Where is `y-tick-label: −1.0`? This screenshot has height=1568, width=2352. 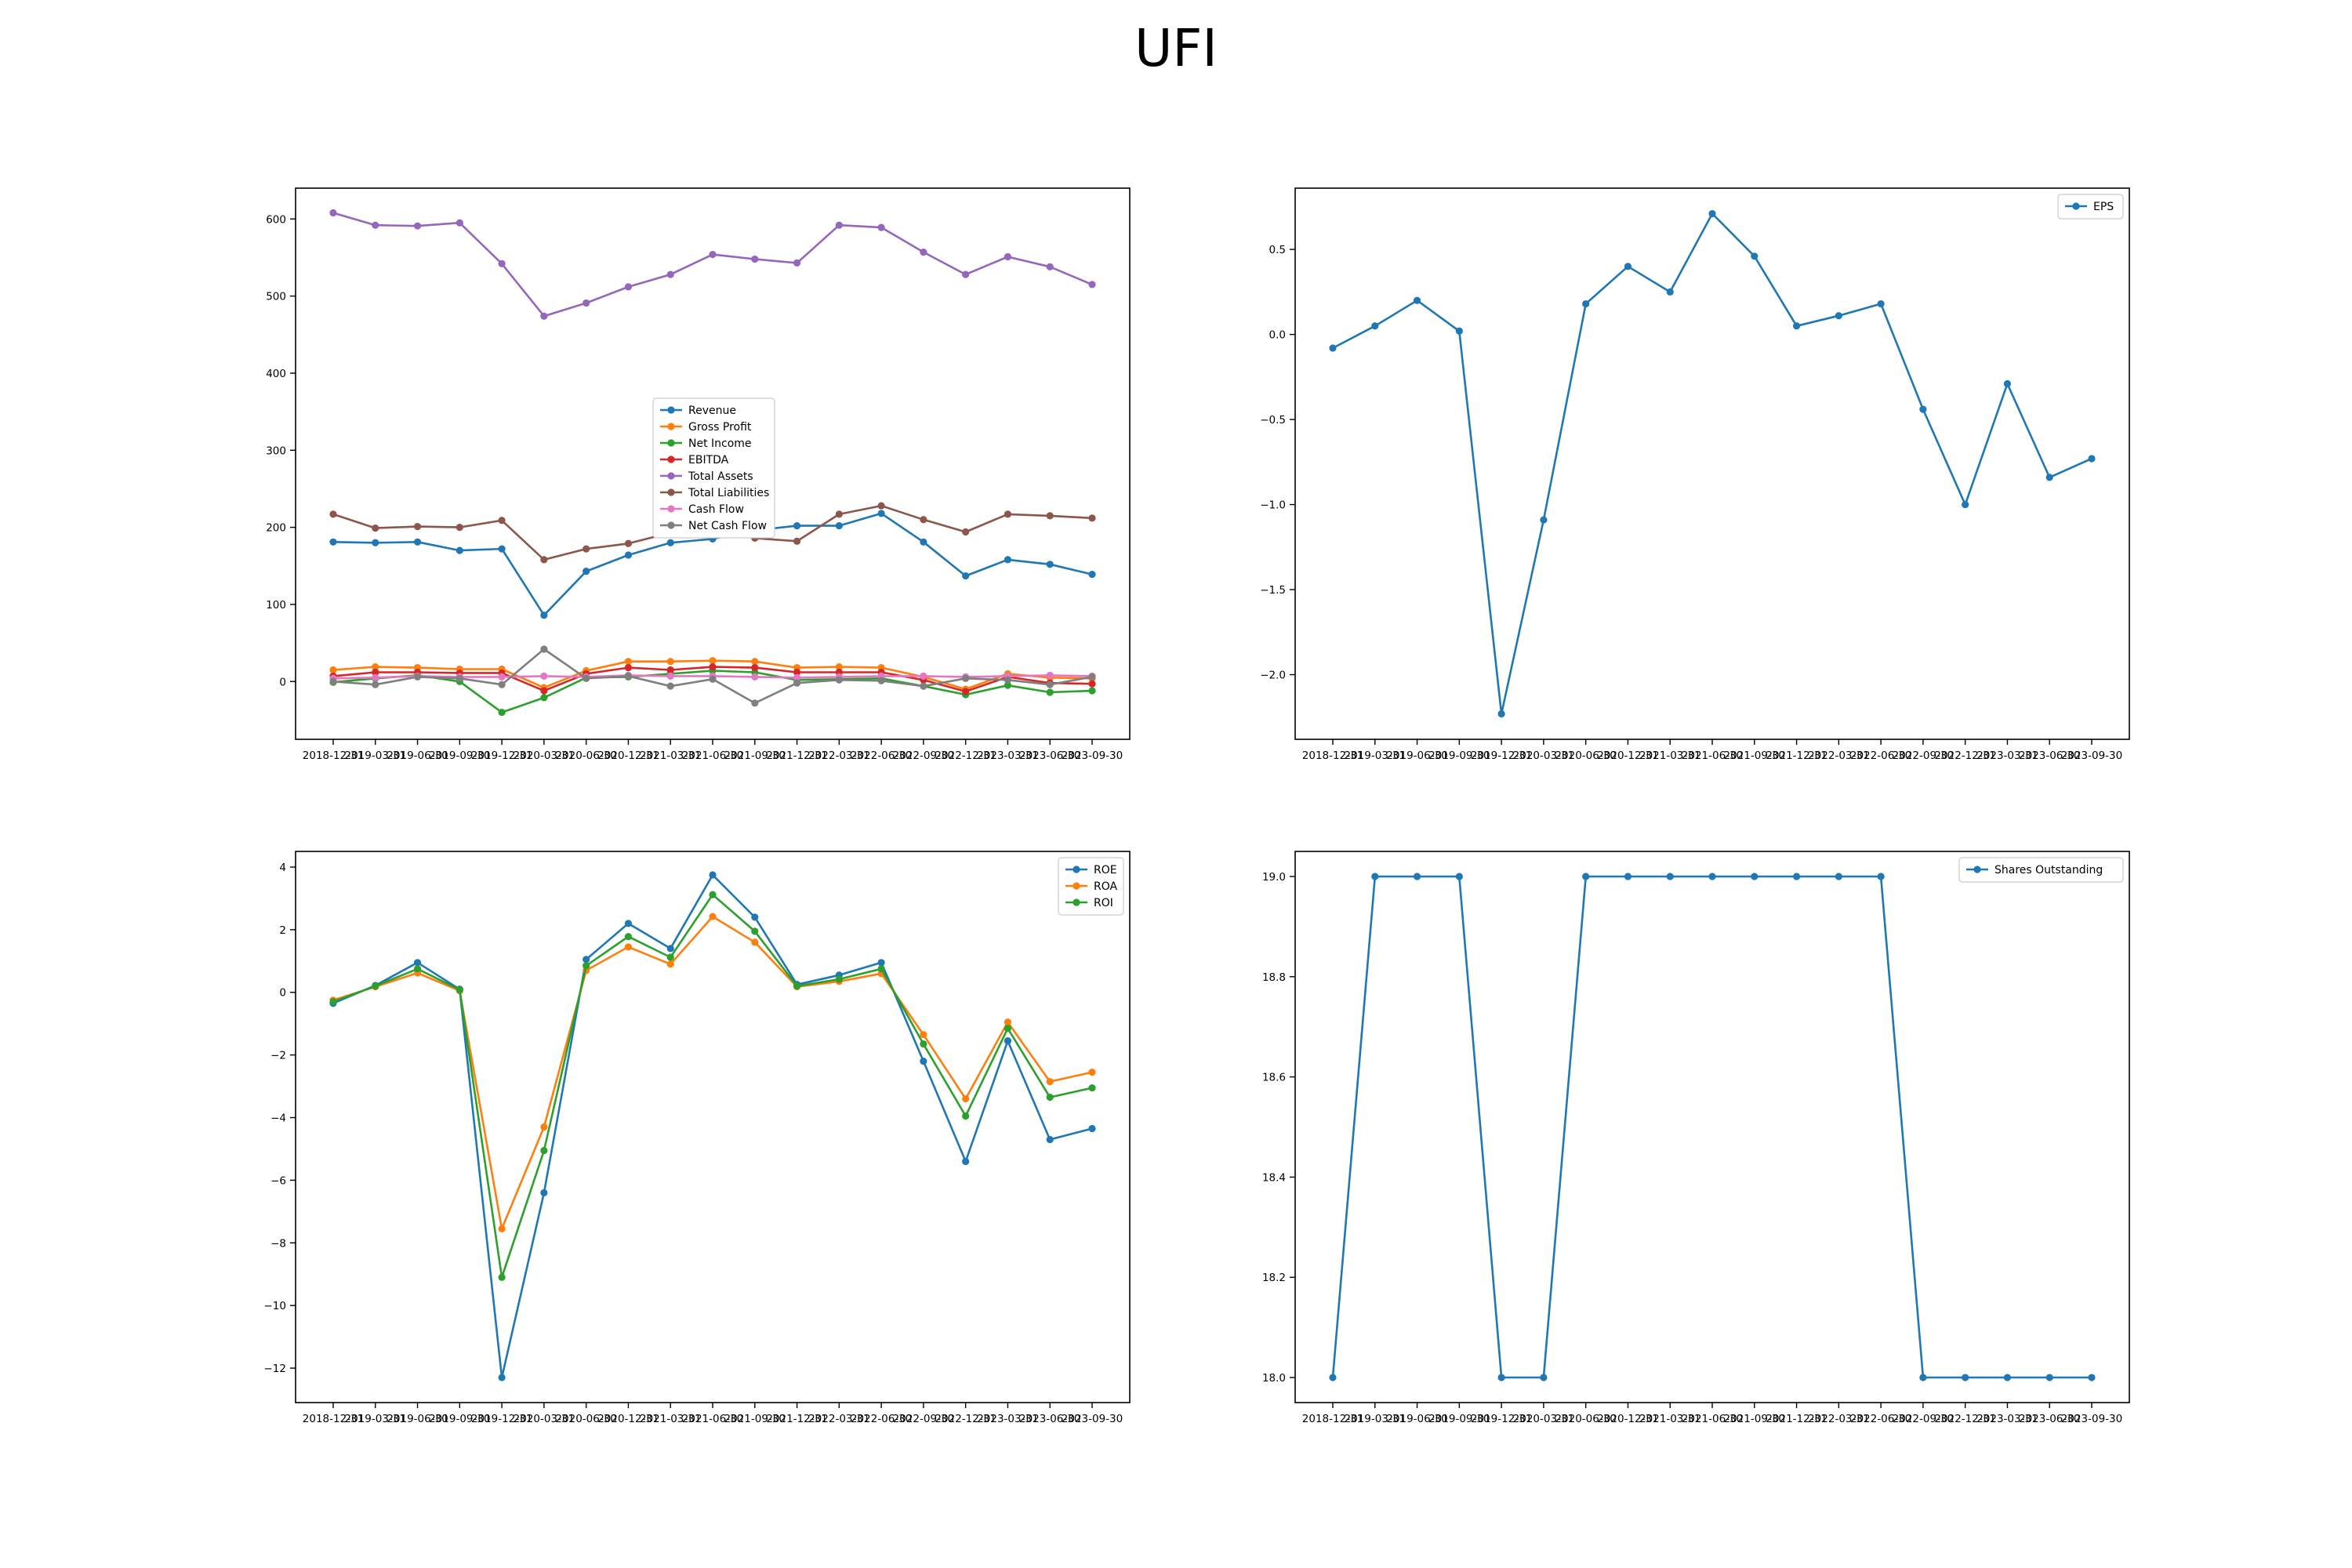
y-tick-label: −1.0 is located at coordinates (1273, 505).